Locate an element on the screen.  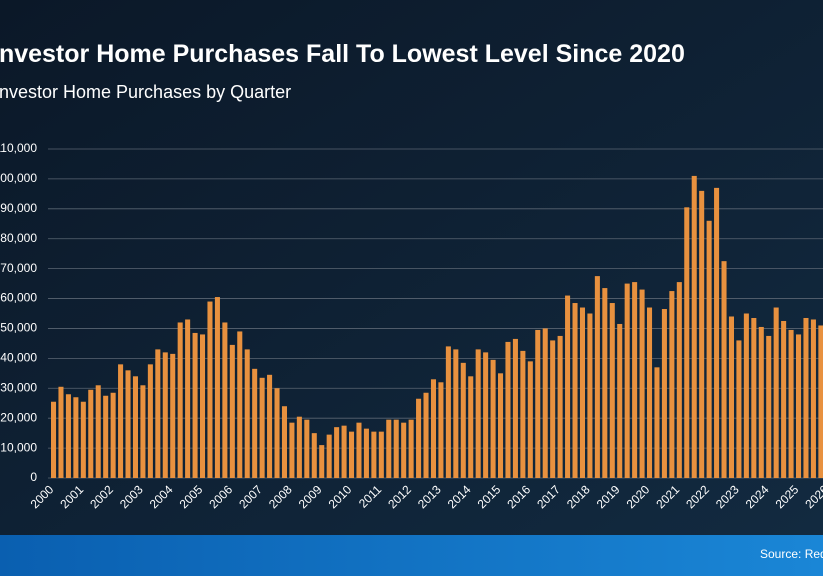
source-note: Source: Redfin is located at coordinates (791, 554).